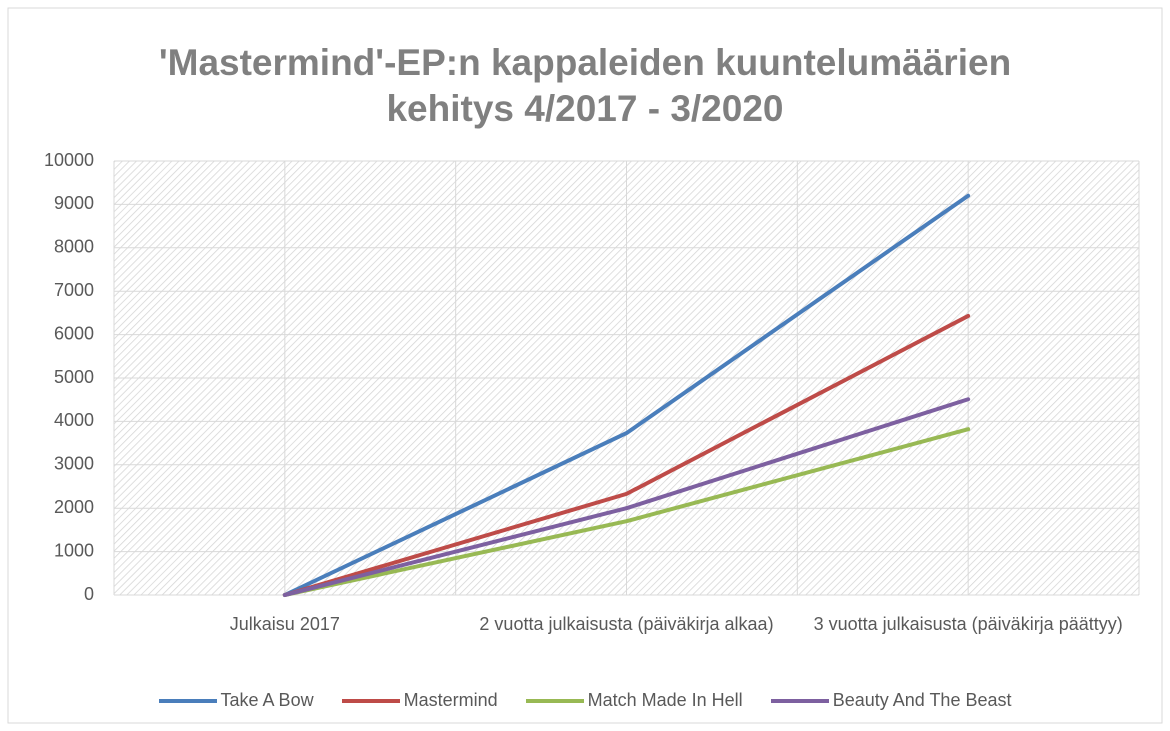 This screenshot has width=1170, height=731. What do you see at coordinates (74, 420) in the screenshot?
I see `y-tick-label: 4000` at bounding box center [74, 420].